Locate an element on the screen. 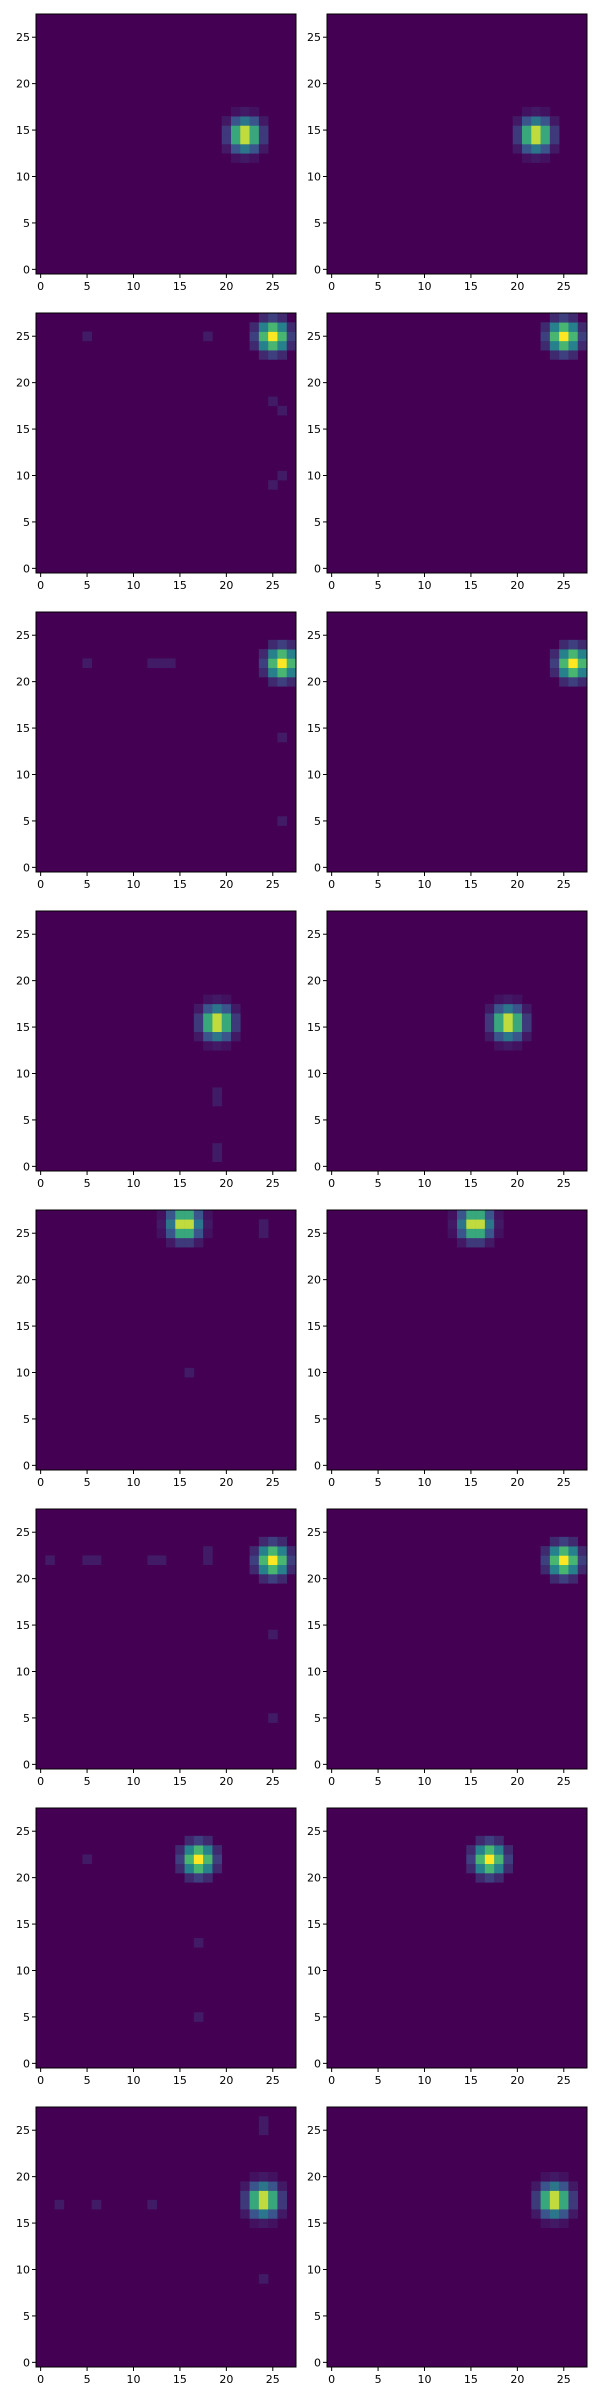 Image resolution: width=600 pixels, height=2400 pixels. heatmap-panel-r4-c1: 0 5 10 15 20 25 0 5 10 15 20 25 is located at coordinates (447, 1349).